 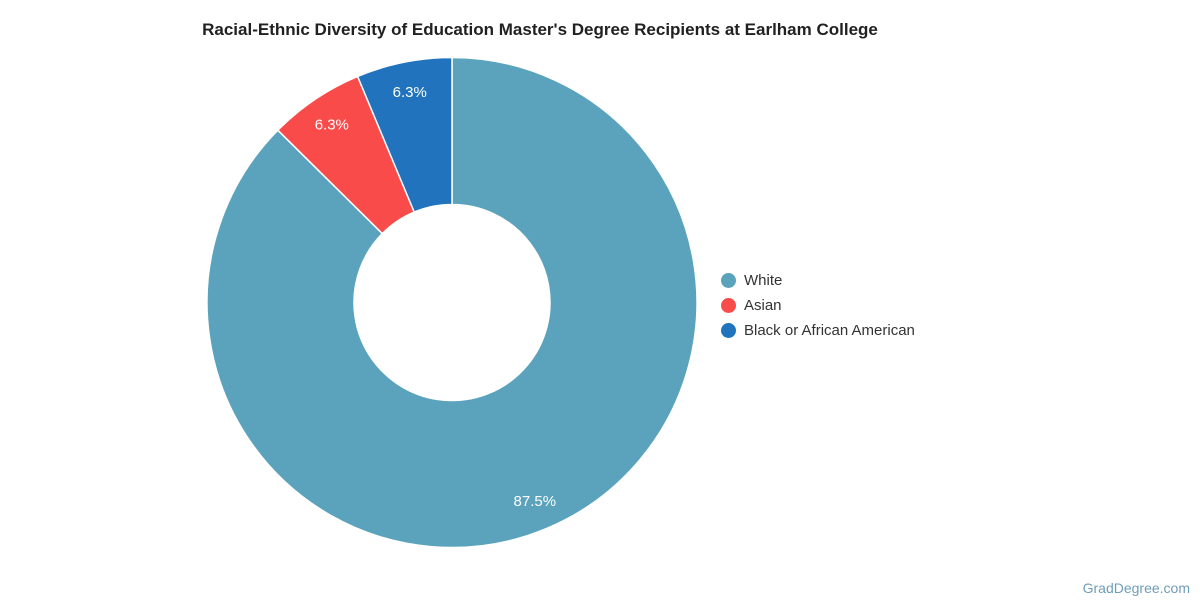 I want to click on legend-swatch-black-or-african-american-icon, so click(x=728, y=330).